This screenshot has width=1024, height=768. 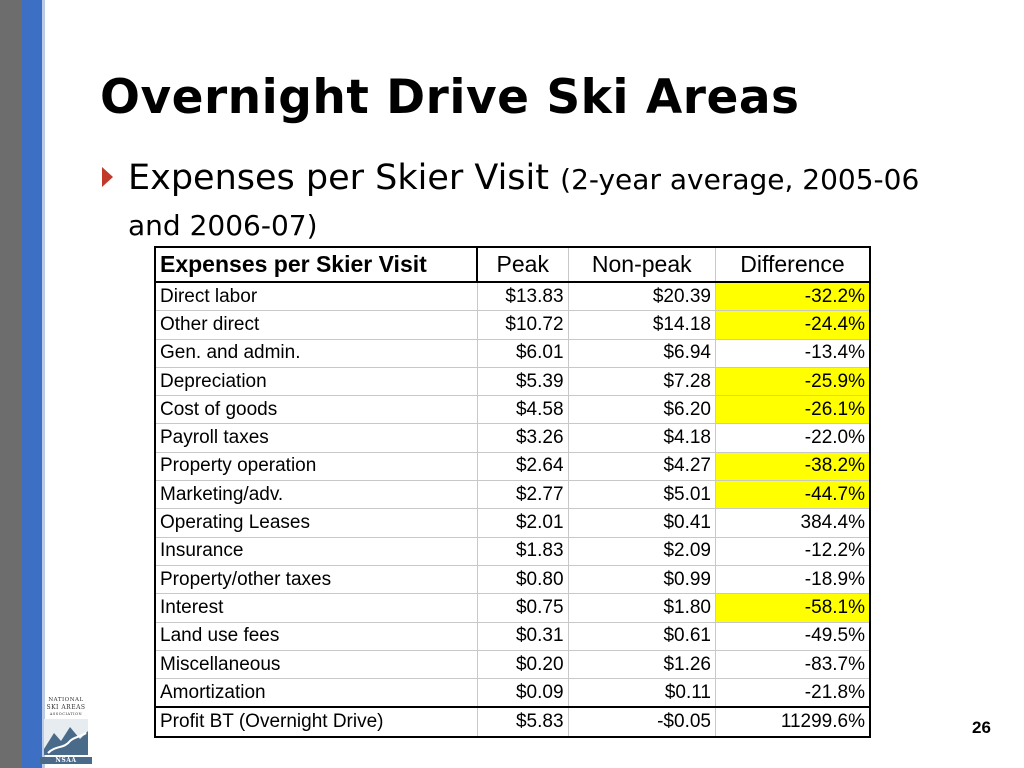 I want to click on header-expense-category: Expenses per Skier Visit, so click(x=316, y=265).